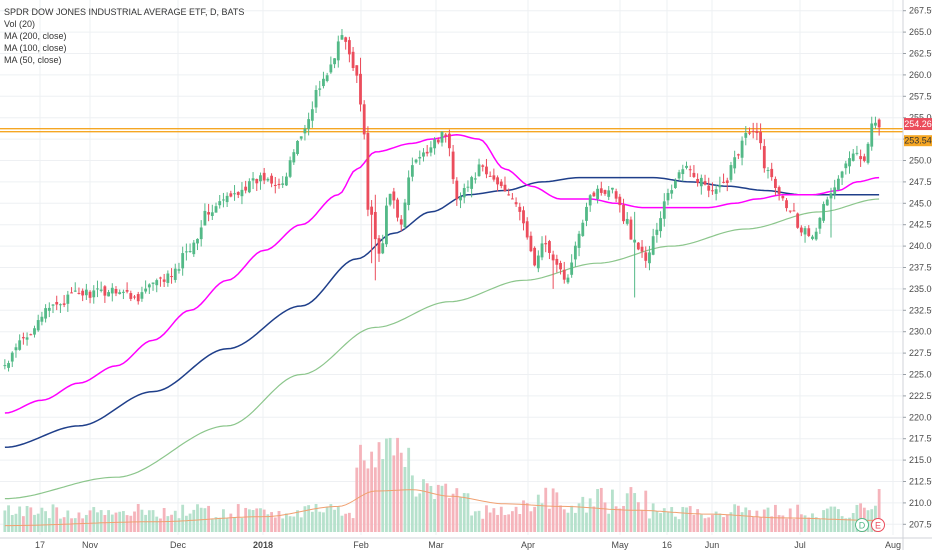 The image size is (932, 555). What do you see at coordinates (178, 545) in the screenshot?
I see `x-tick-label: Dec` at bounding box center [178, 545].